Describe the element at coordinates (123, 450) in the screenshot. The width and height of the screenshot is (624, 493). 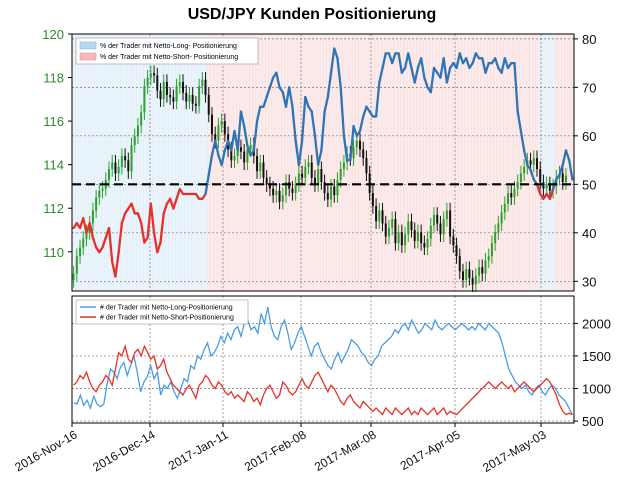
I see `x-tick-label: 2016-Dec-14` at that location.